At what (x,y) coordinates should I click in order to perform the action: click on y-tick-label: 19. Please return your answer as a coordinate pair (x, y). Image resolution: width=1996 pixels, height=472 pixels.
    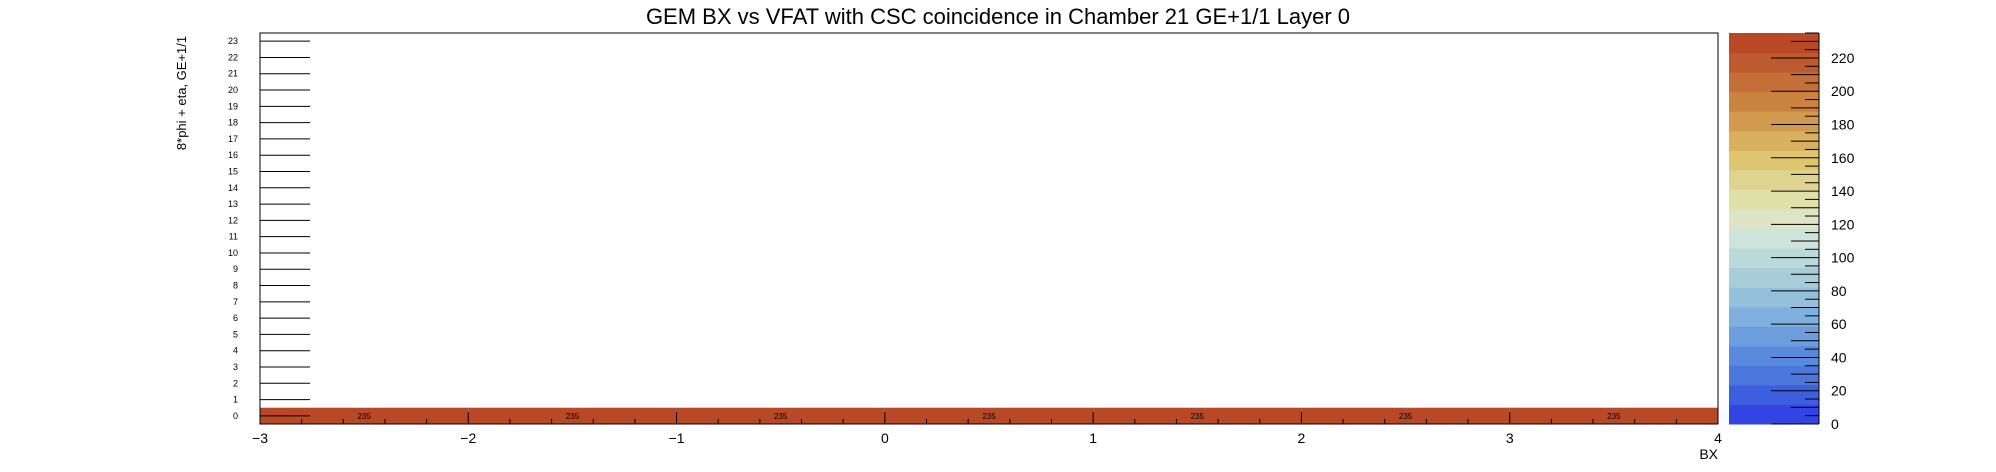
    Looking at the image, I should click on (233, 106).